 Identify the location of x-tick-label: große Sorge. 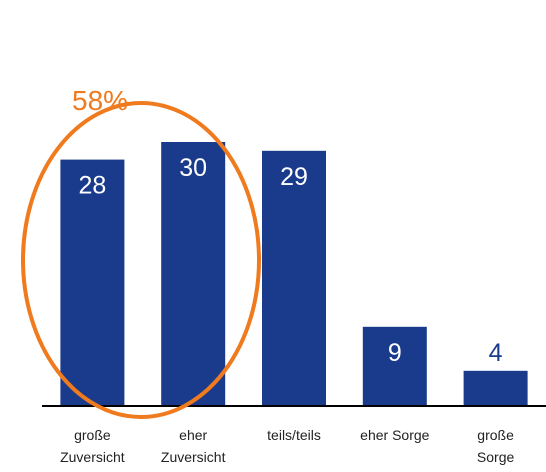
(495, 446).